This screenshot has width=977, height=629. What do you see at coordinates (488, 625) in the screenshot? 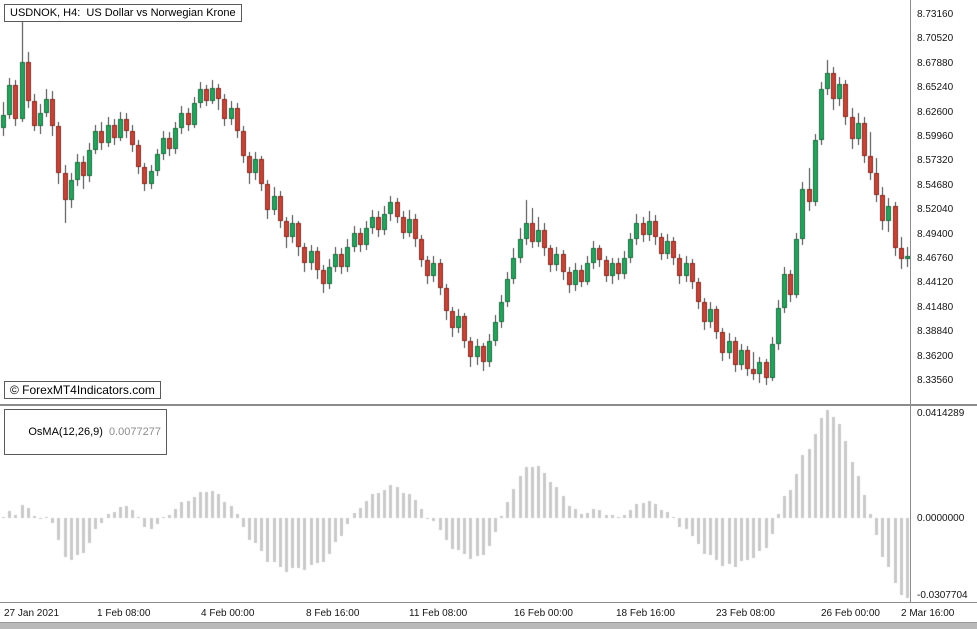
I see `bottom-strip` at bounding box center [488, 625].